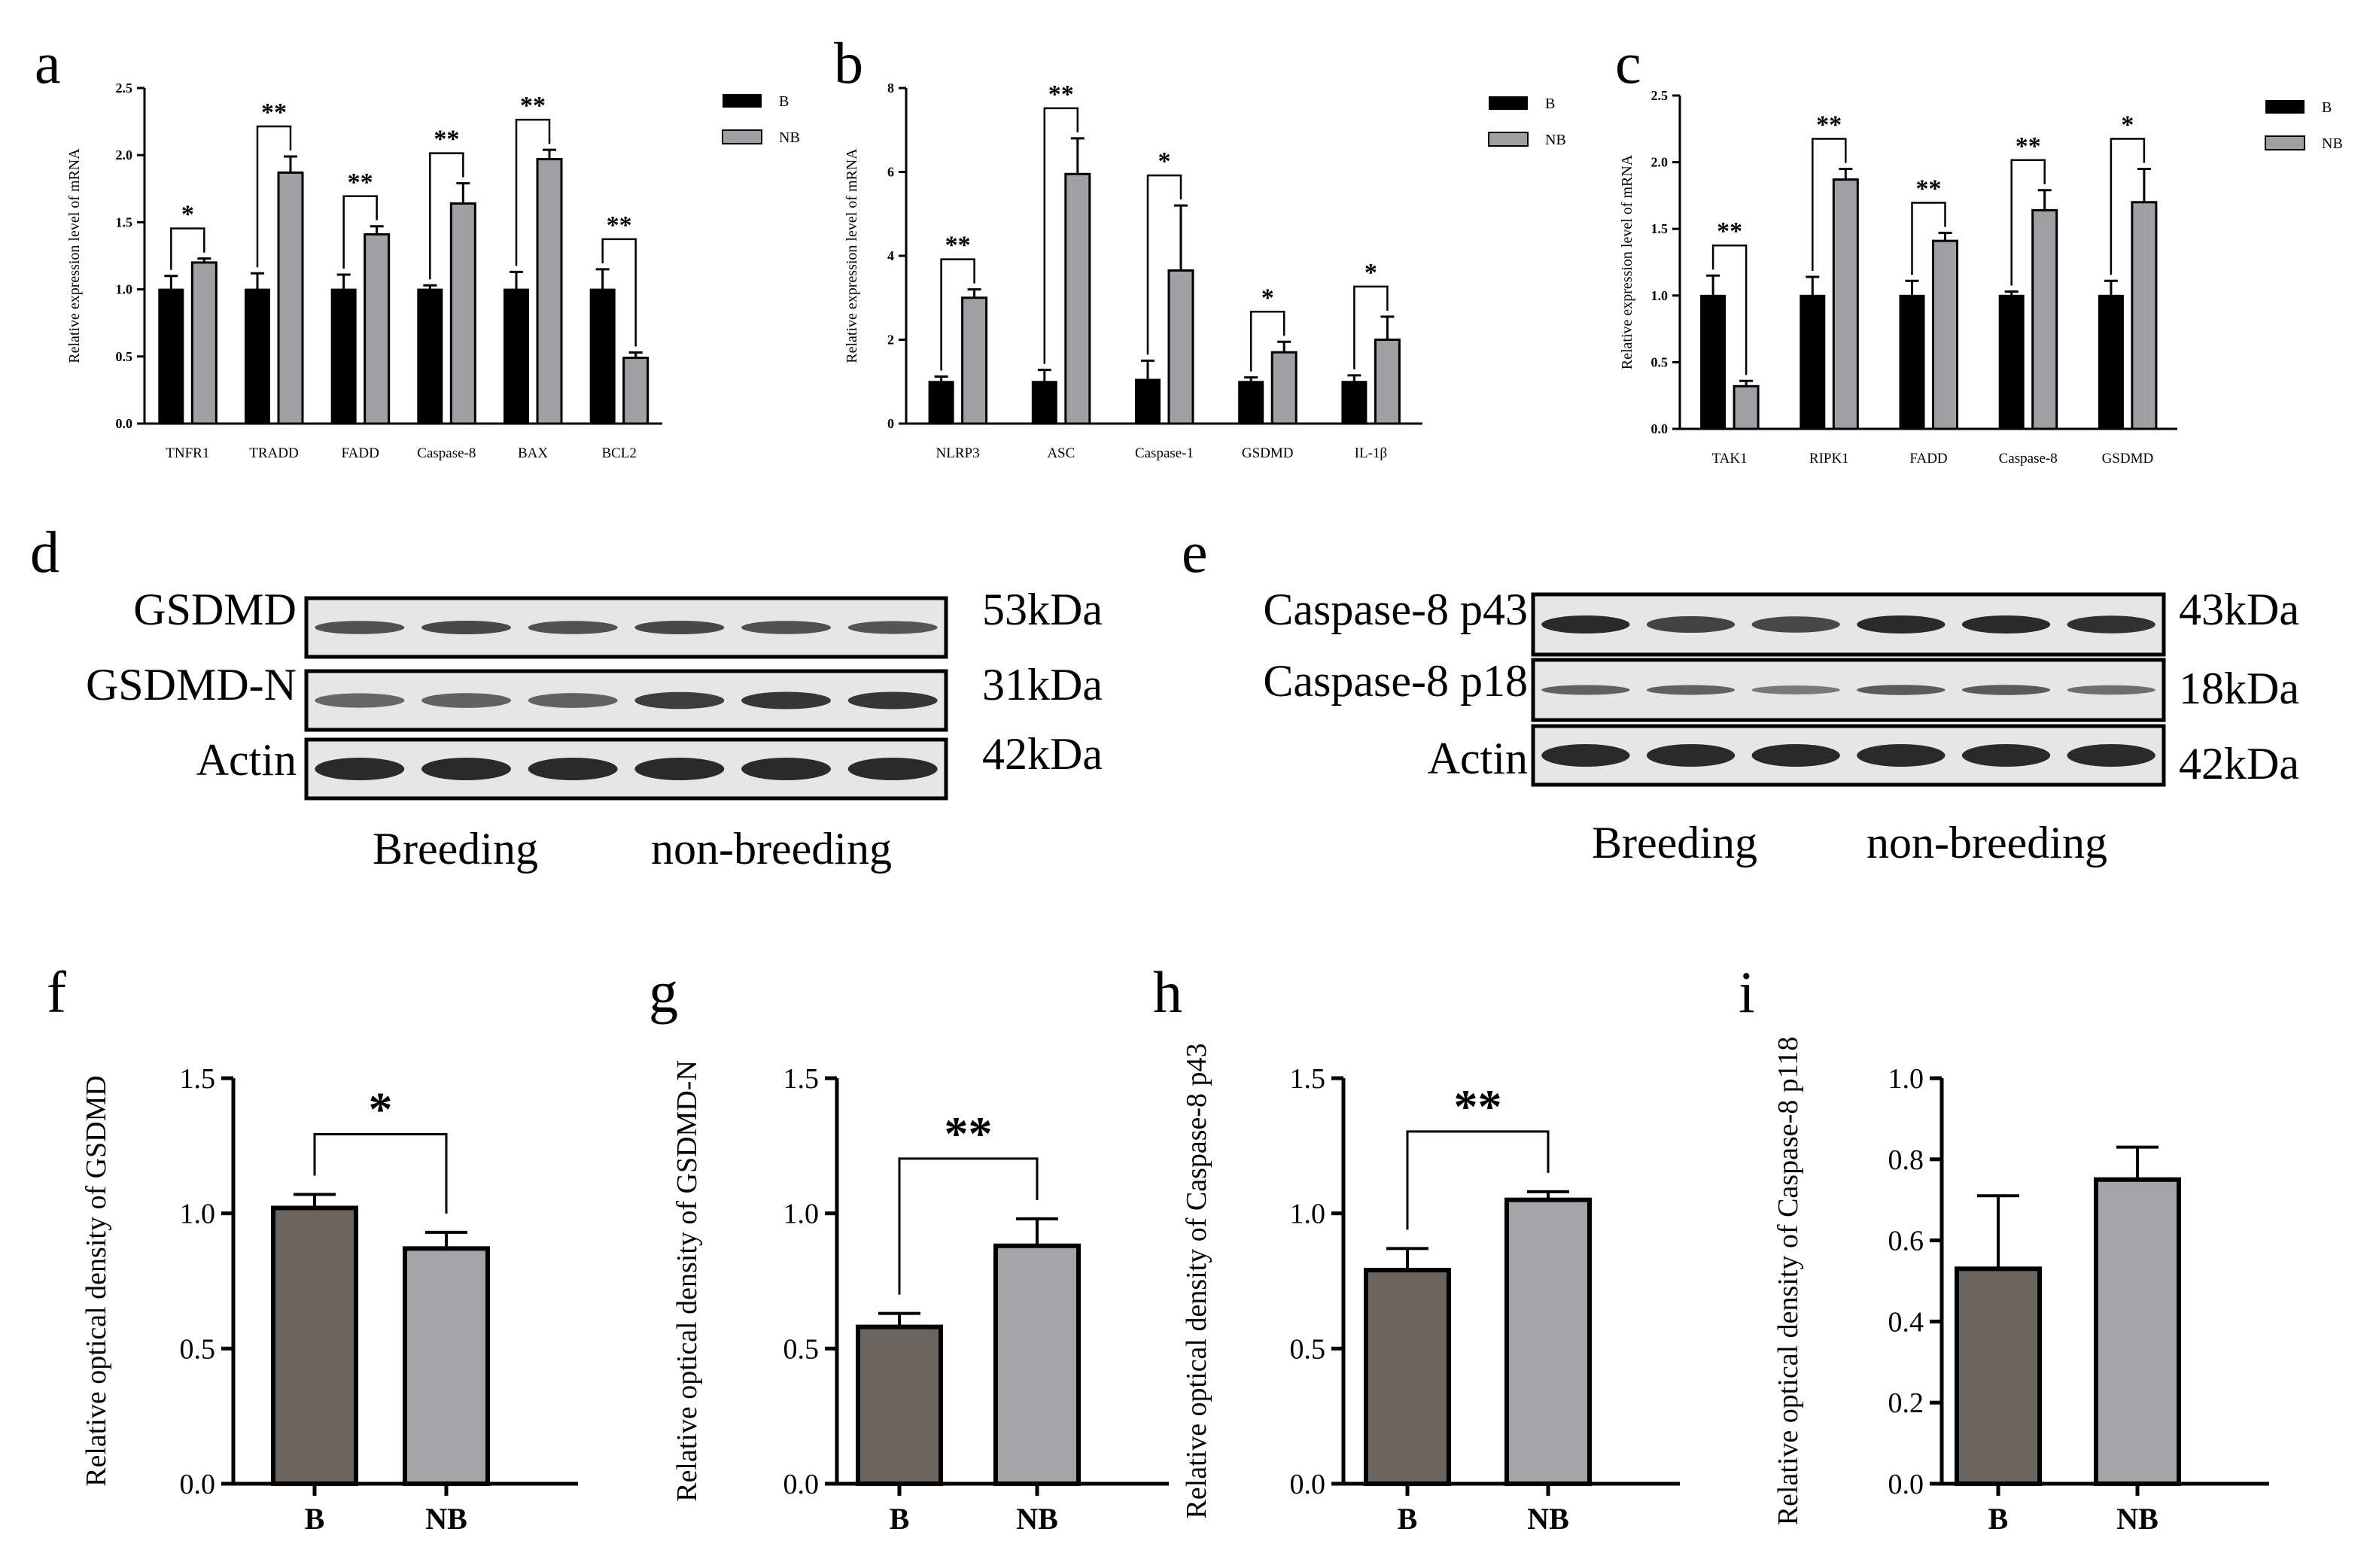  I want to click on blot-size-label: 43kDa, so click(2239, 609).